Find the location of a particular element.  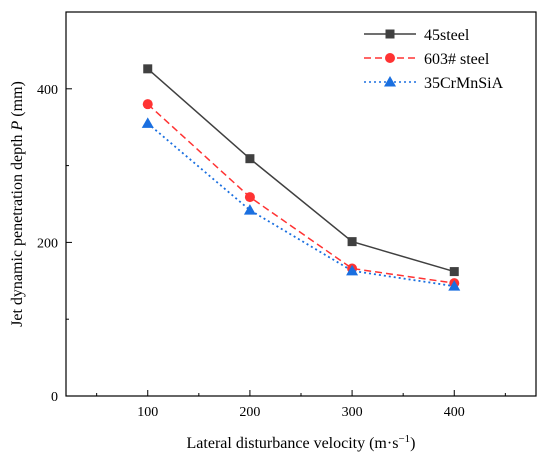

x-tick-label: 300 is located at coordinates (352, 412).